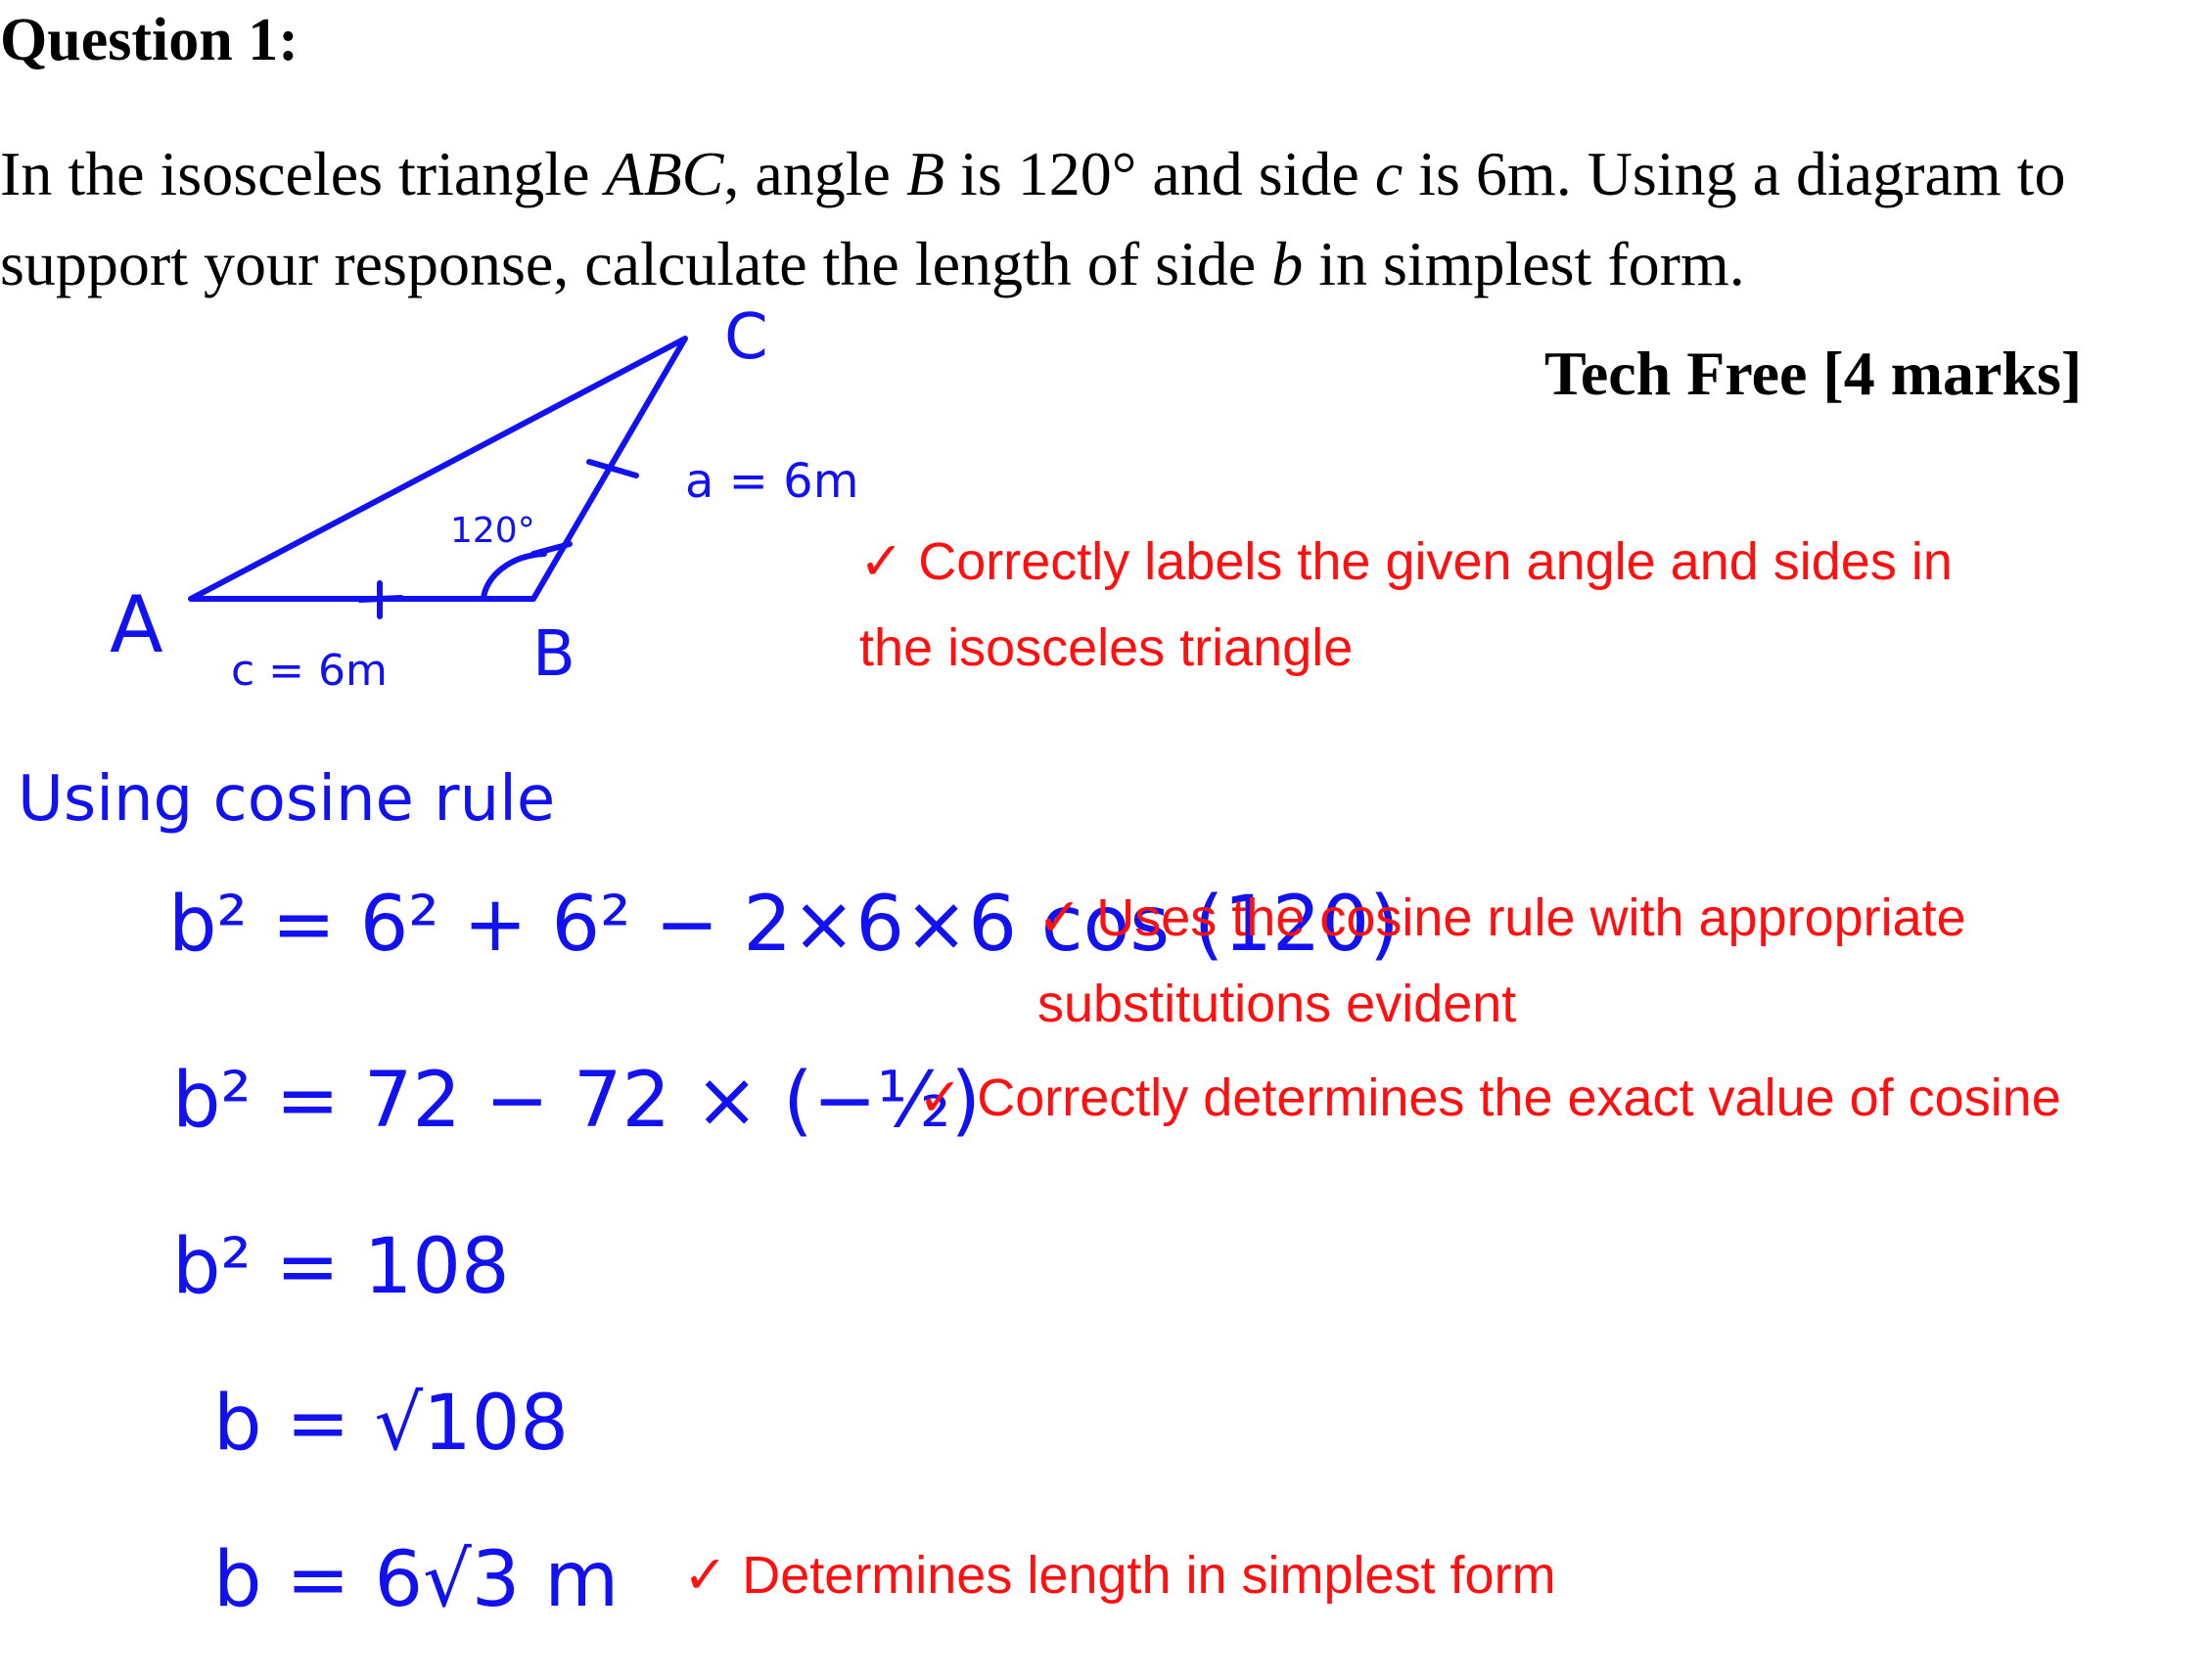  Describe the element at coordinates (925, 173) in the screenshot. I see `angle-name: B` at that location.